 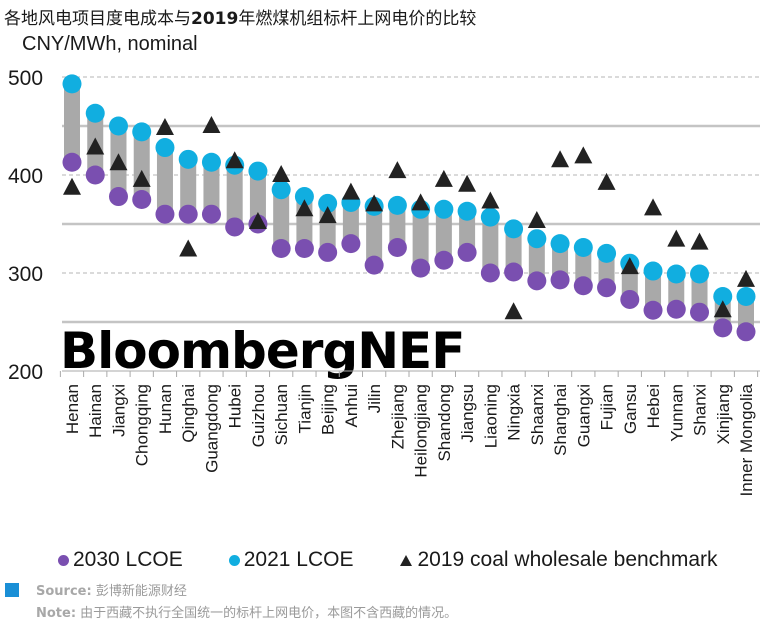 I want to click on x-tick-label: Tianjin, so click(x=304, y=408).